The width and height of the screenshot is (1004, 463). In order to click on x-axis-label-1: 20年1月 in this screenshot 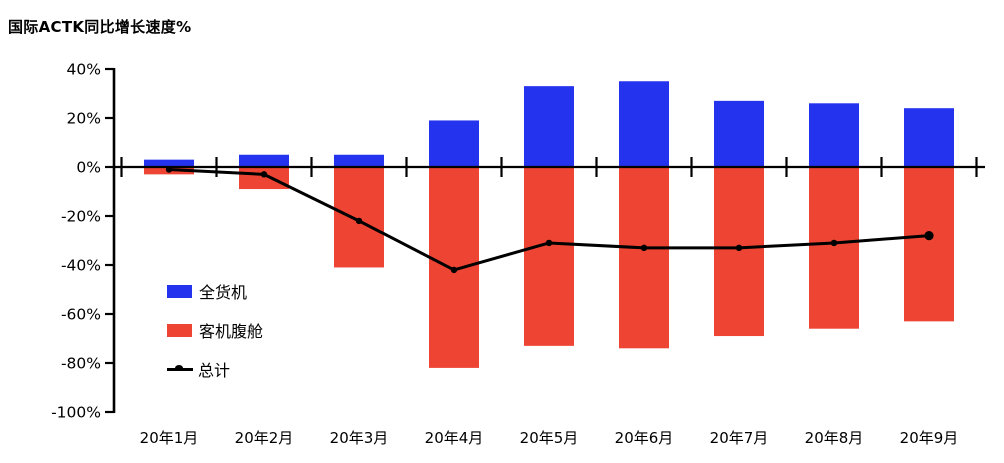, I will do `click(169, 438)`.